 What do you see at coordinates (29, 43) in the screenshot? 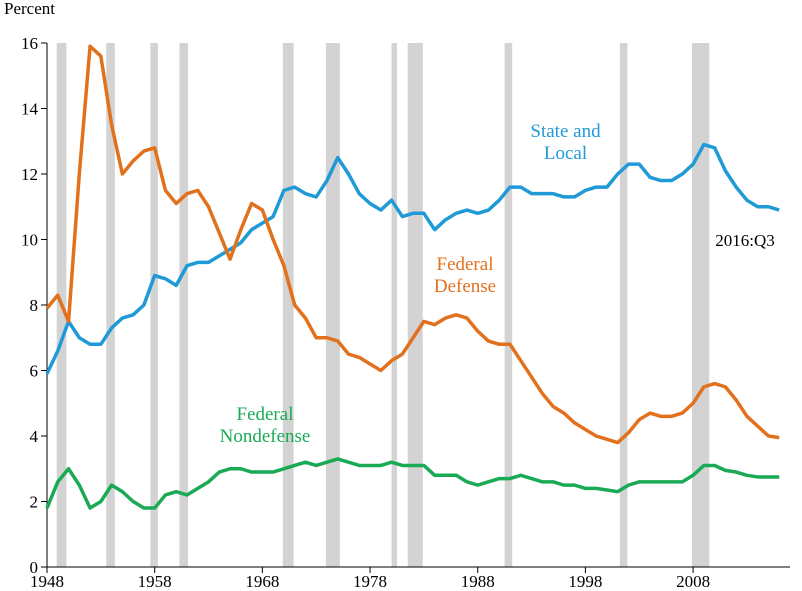
I see `y-tick-label: 16` at bounding box center [29, 43].